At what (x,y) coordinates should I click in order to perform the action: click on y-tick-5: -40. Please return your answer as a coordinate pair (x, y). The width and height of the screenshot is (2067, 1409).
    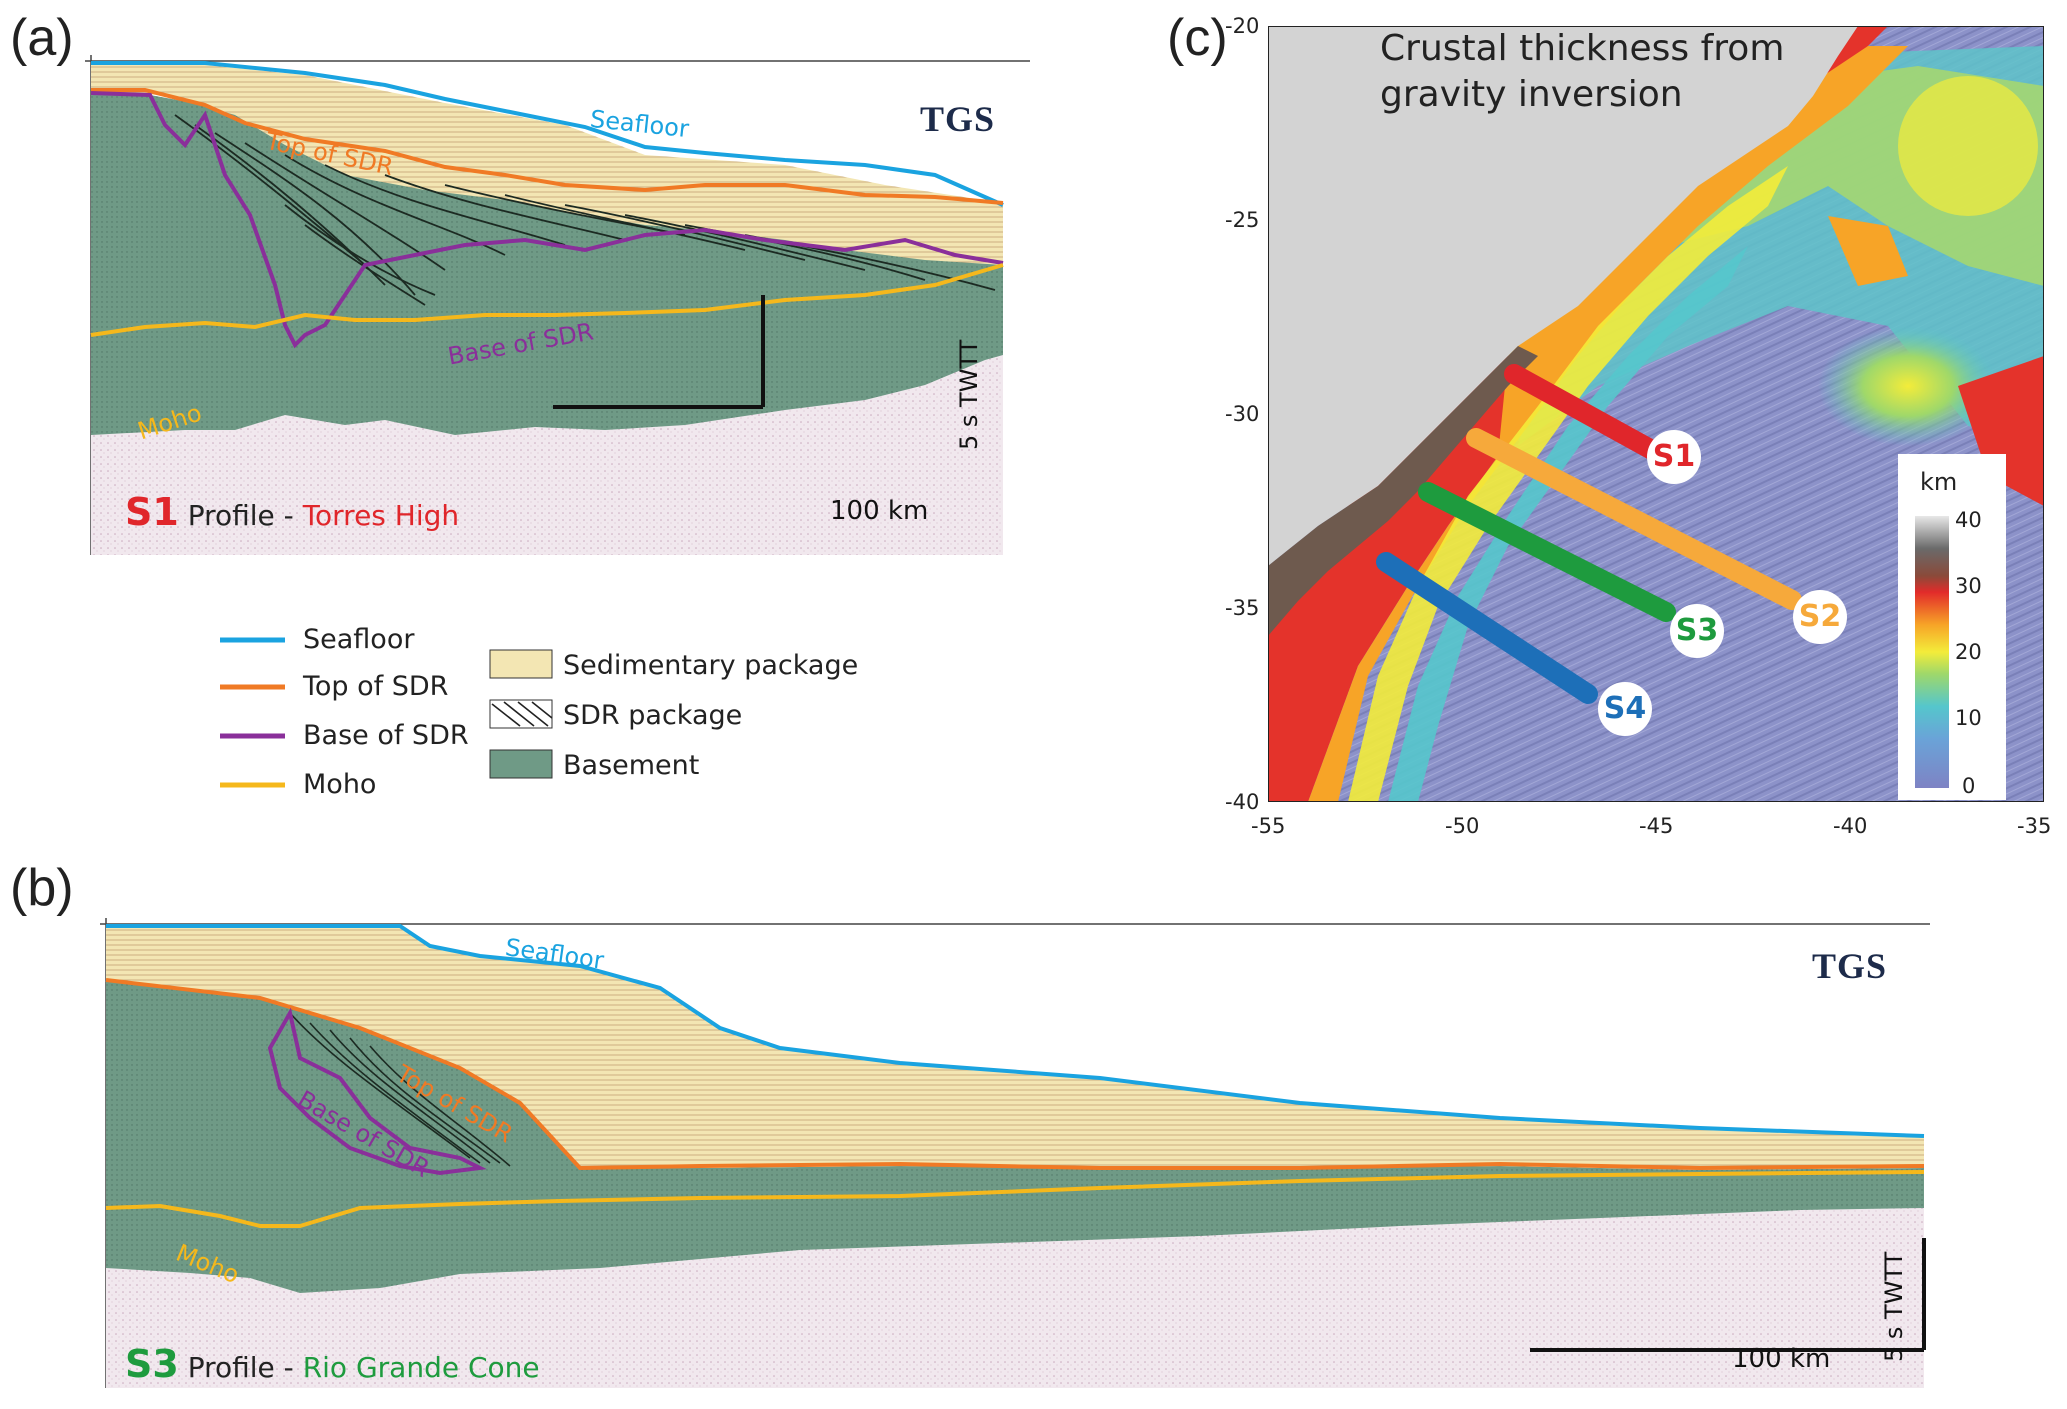
    Looking at the image, I should click on (1242, 802).